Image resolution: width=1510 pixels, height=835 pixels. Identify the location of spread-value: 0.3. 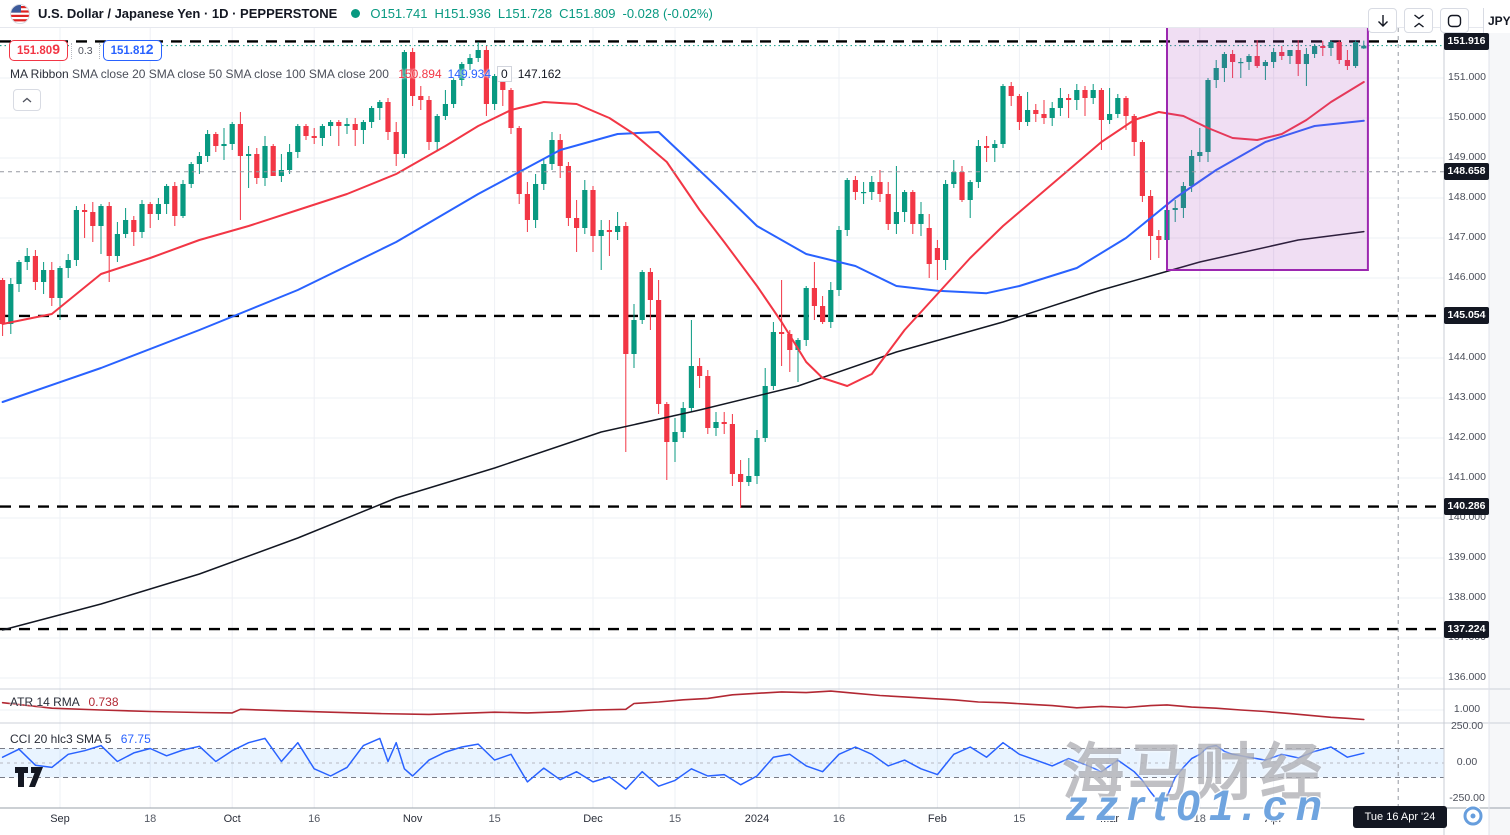
(85, 50).